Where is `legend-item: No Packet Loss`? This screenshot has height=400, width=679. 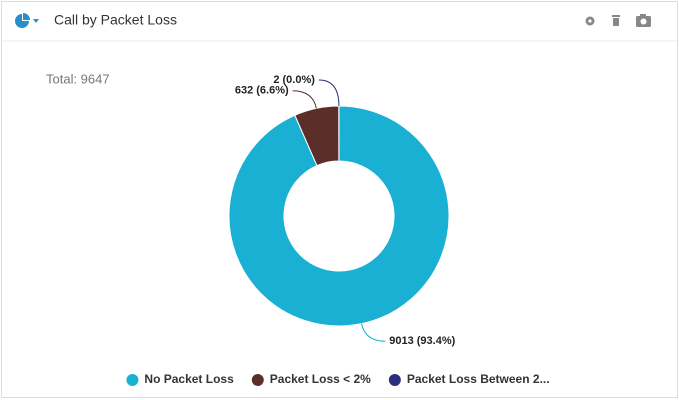
legend-item: No Packet Loss is located at coordinates (180, 379).